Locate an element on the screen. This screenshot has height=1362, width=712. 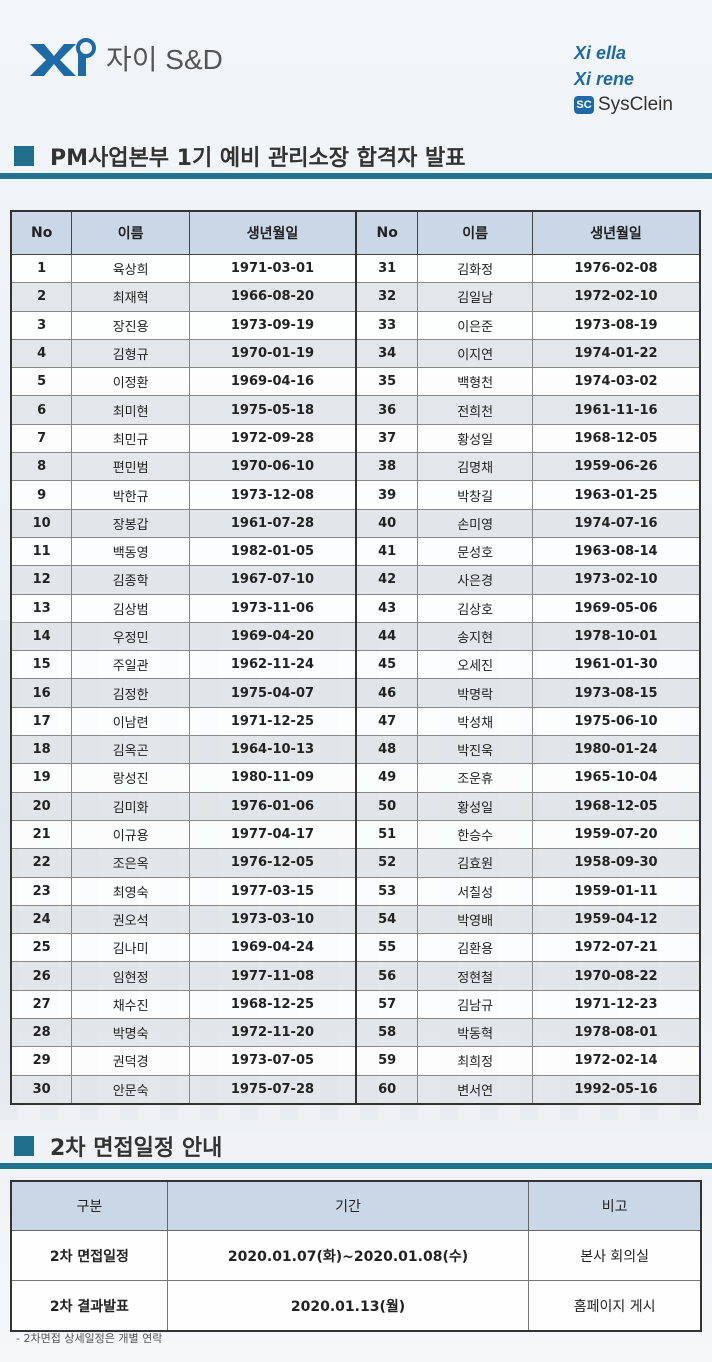
cell-name: 김상호 is located at coordinates (475, 608).